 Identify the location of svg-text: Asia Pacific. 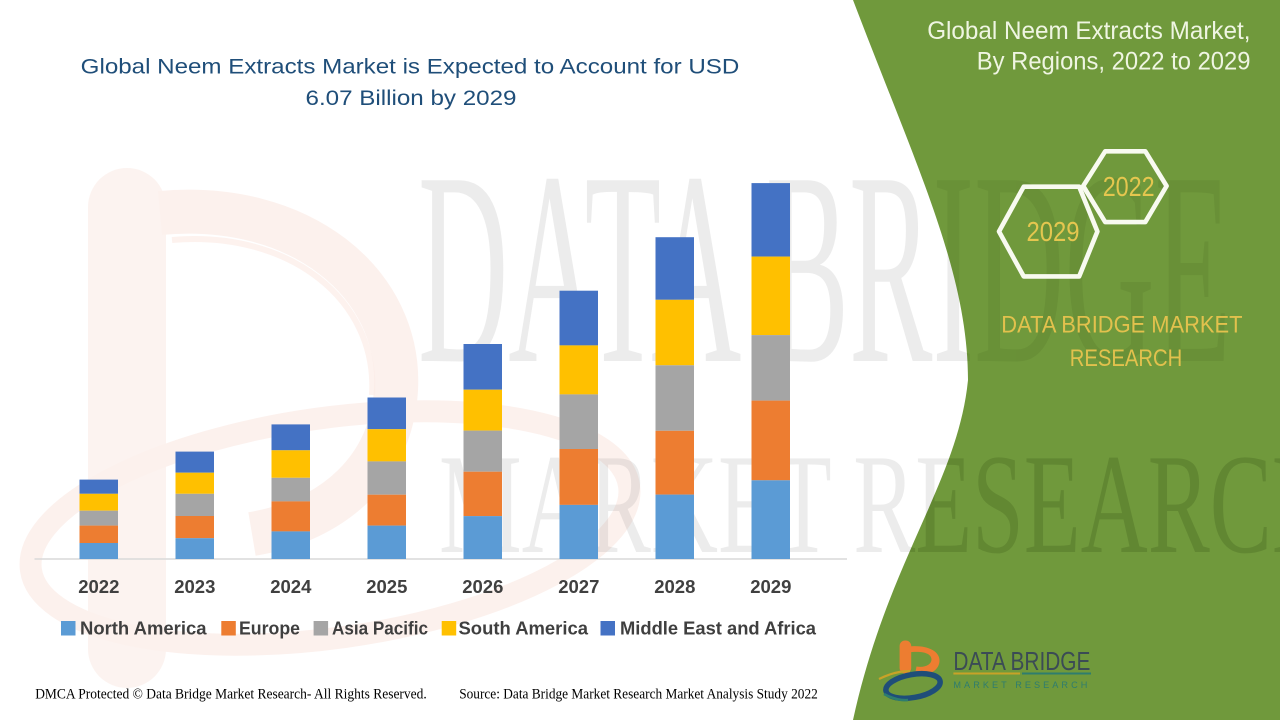
(380, 628).